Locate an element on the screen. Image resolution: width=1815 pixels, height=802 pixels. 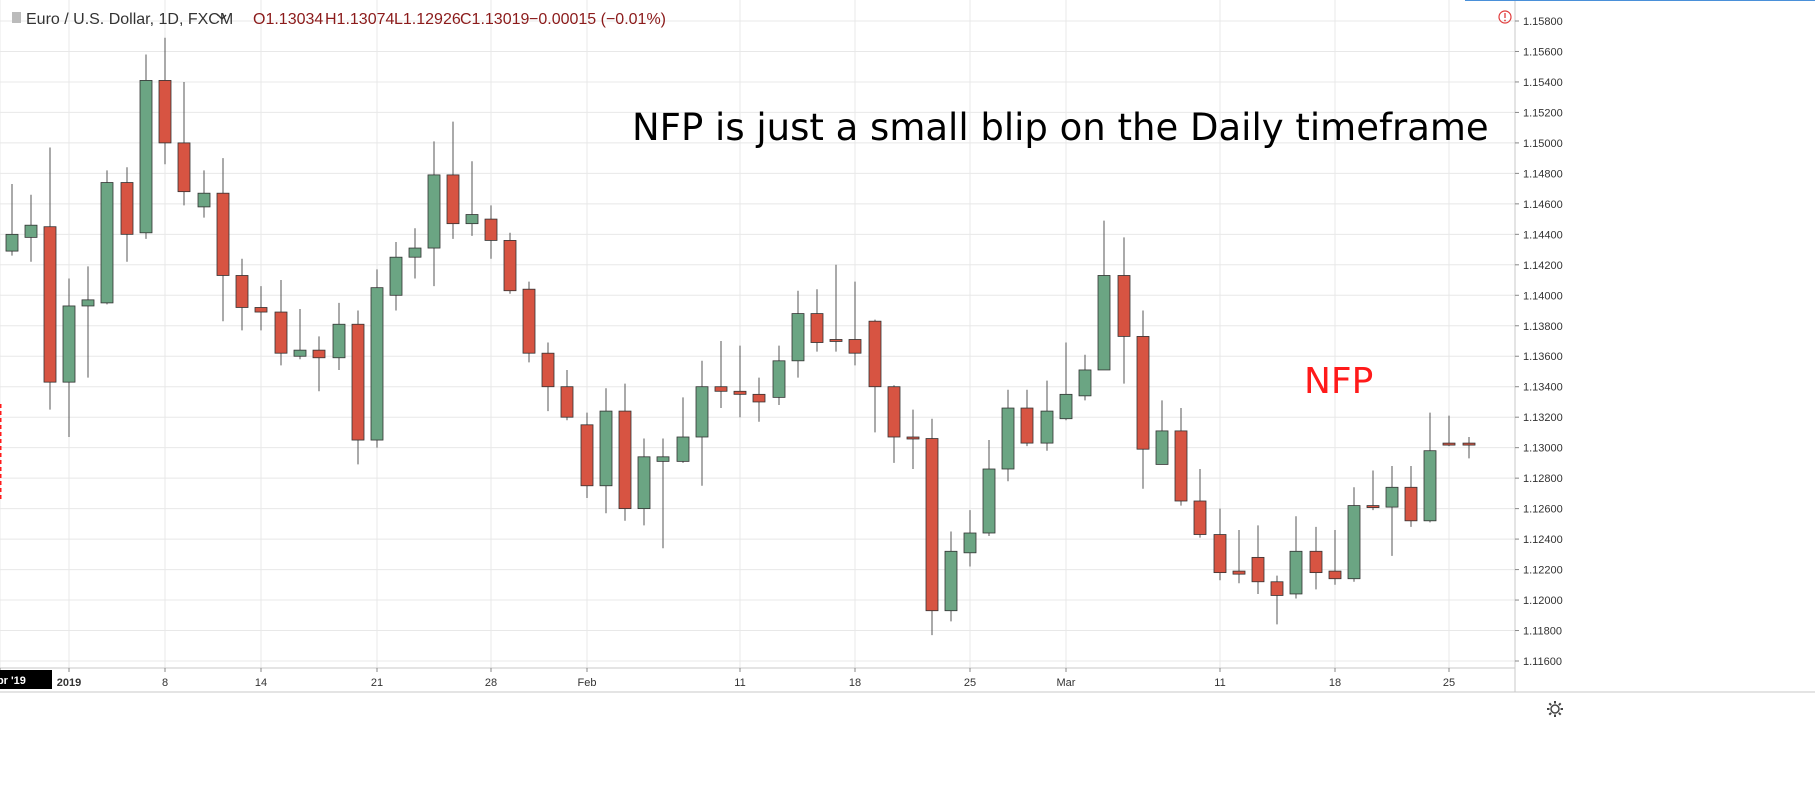
y-tick-label: 1.11600 is located at coordinates (1542, 662).